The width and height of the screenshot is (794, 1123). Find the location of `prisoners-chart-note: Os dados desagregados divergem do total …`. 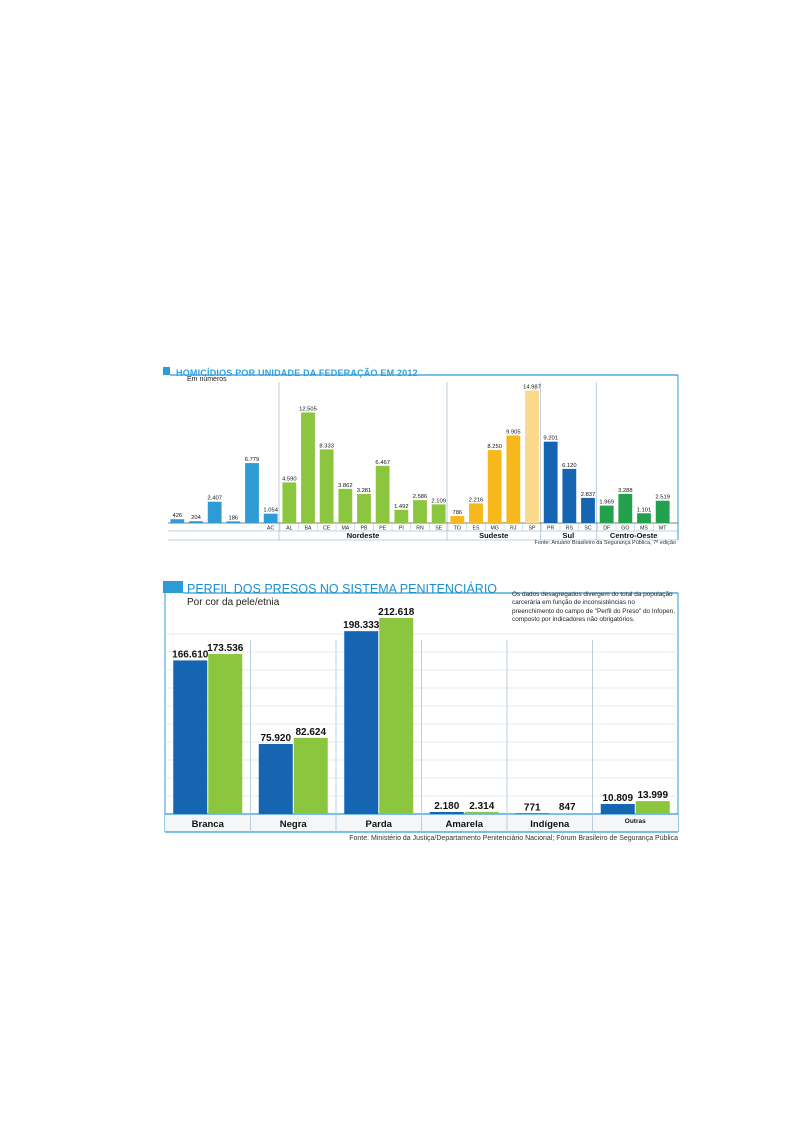

prisoners-chart-note: Os dados desagregados divergem do total … is located at coordinates (593, 607).